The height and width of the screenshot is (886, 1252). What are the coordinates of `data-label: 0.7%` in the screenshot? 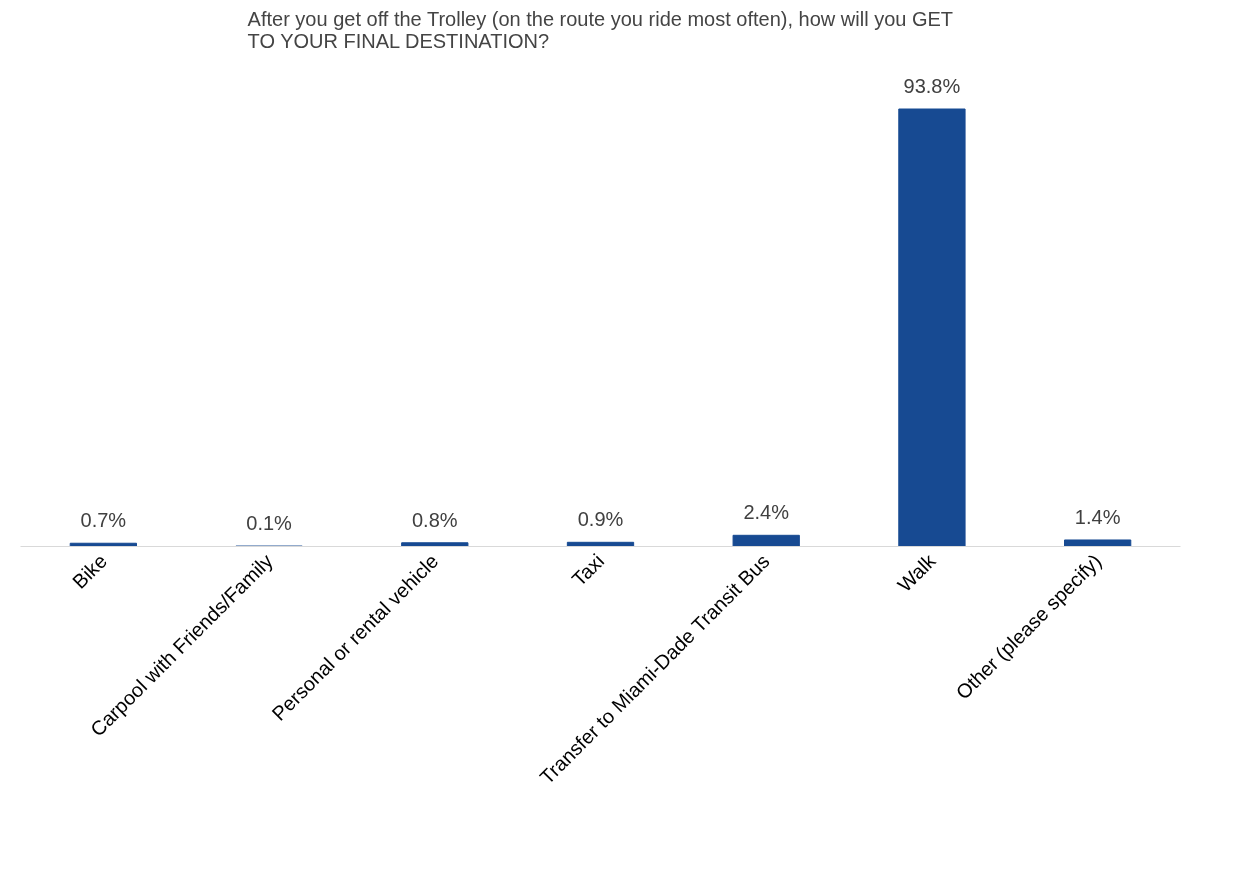 It's located at (103, 520).